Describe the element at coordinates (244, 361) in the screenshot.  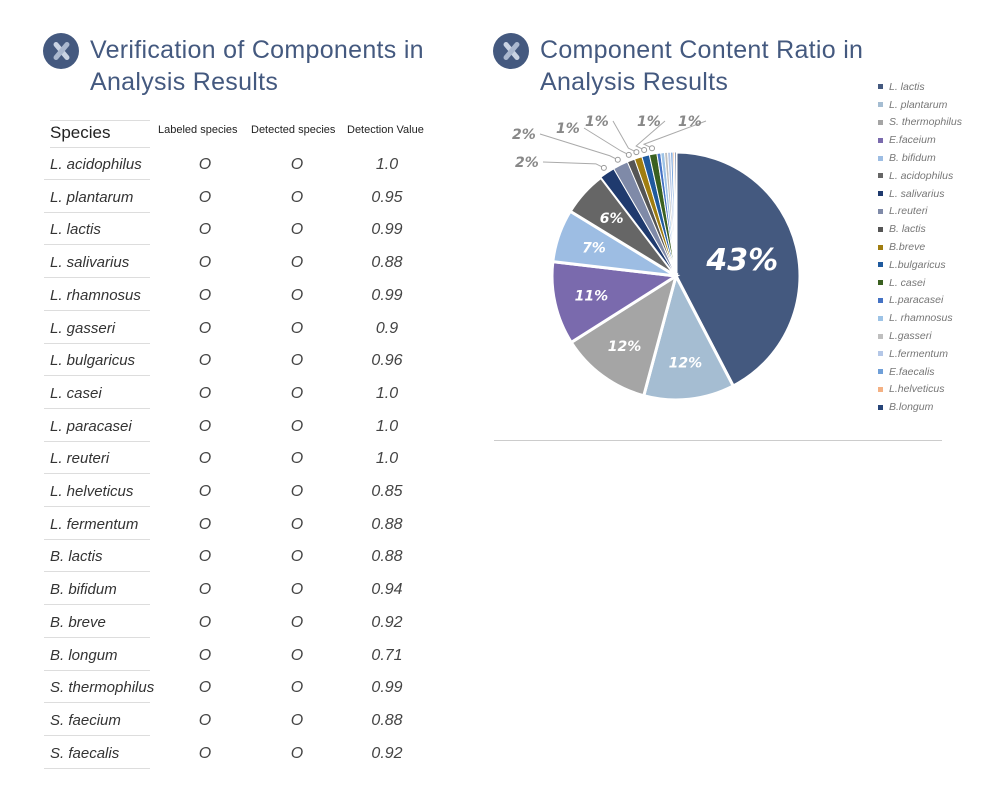
I see `table-row: L. bulgaricus O O 0.96` at that location.